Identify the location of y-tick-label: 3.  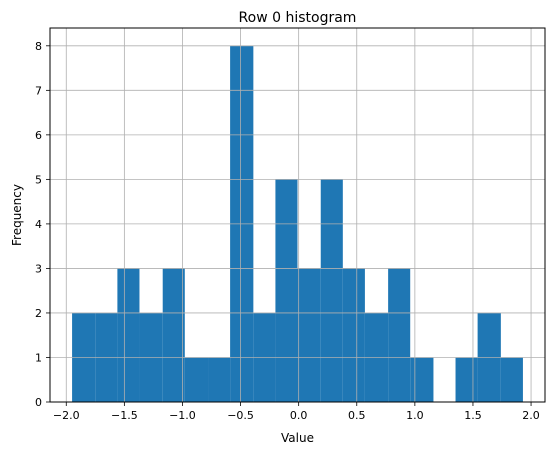
(38, 268).